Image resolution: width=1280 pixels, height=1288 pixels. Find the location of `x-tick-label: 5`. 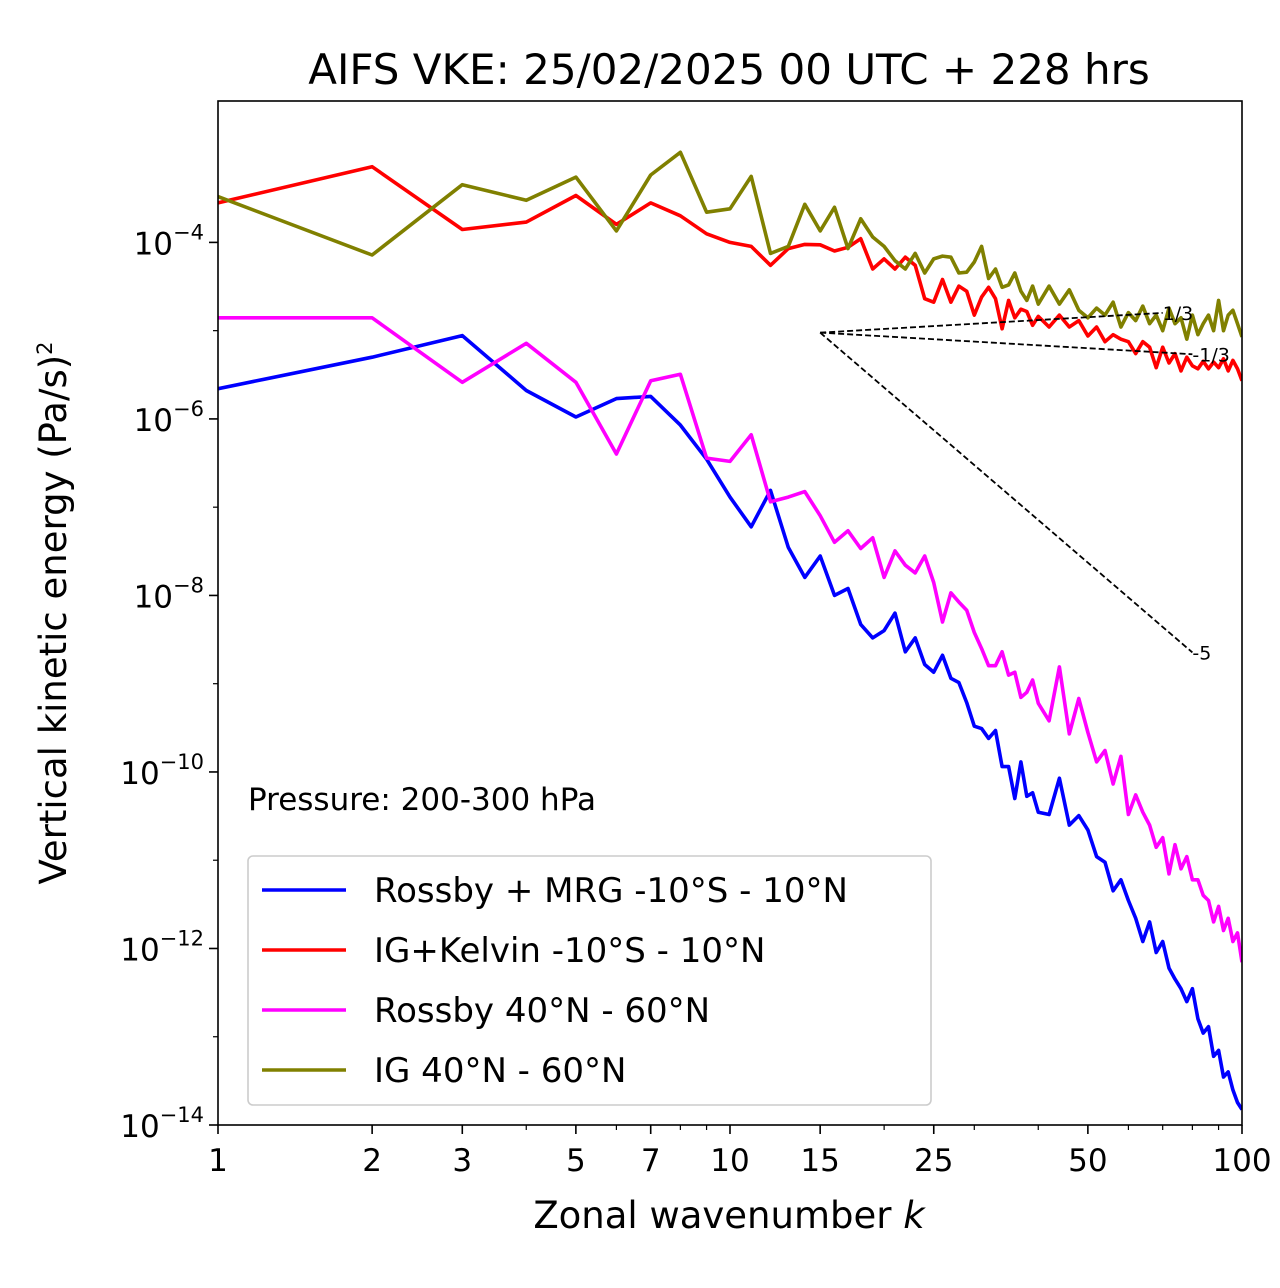

x-tick-label: 5 is located at coordinates (576, 1161).